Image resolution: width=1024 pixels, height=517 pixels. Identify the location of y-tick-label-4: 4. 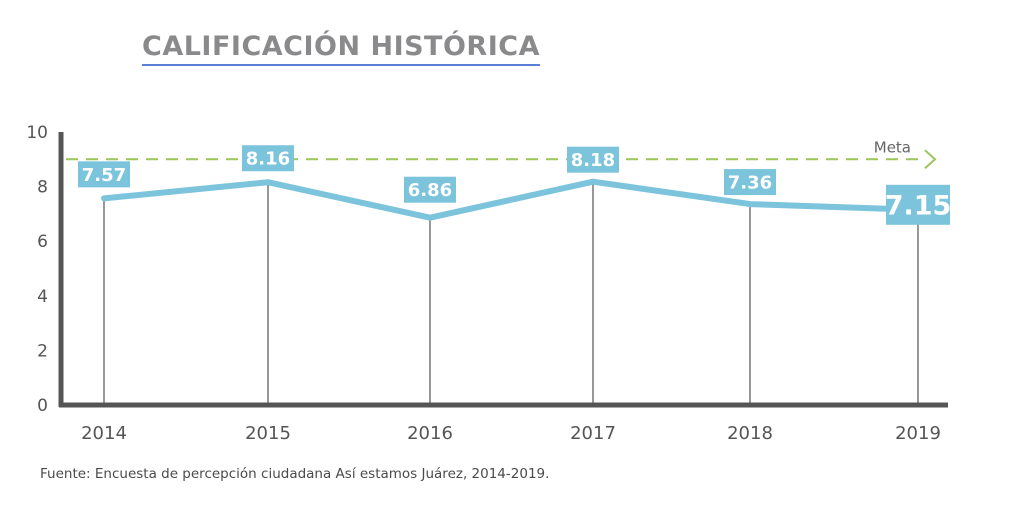
(42, 297).